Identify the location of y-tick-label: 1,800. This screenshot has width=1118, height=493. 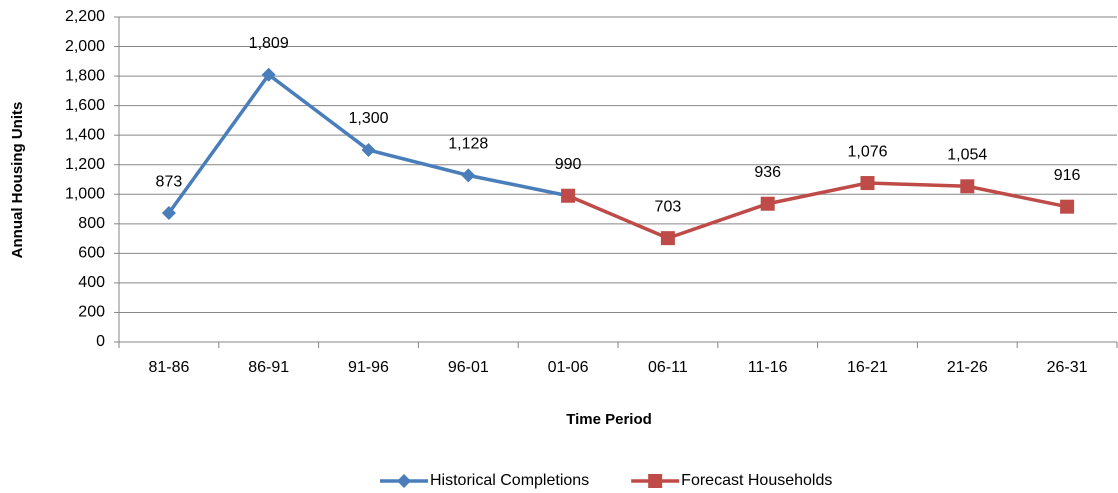
(85, 75).